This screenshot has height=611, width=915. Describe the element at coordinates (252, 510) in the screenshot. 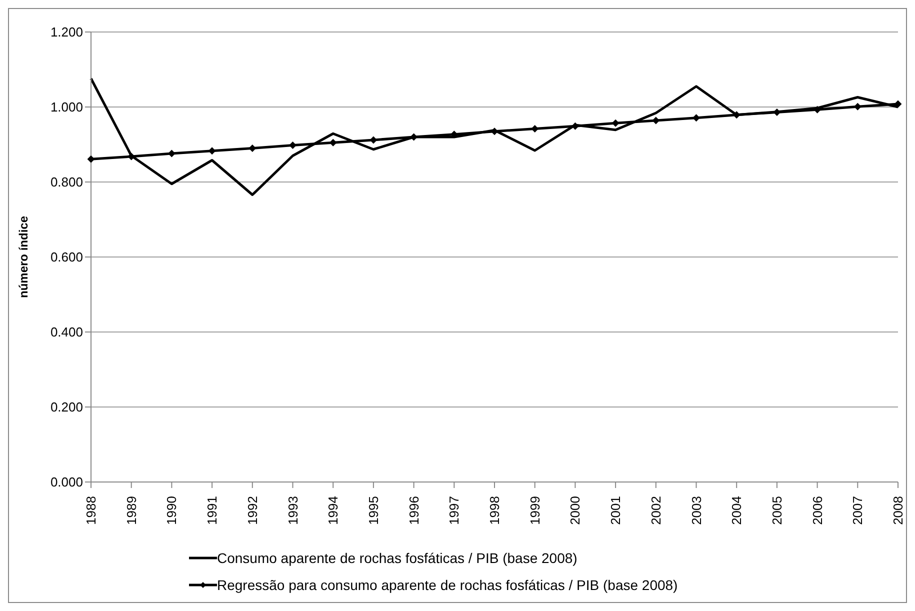

I see `x-tick-label: 1992` at that location.